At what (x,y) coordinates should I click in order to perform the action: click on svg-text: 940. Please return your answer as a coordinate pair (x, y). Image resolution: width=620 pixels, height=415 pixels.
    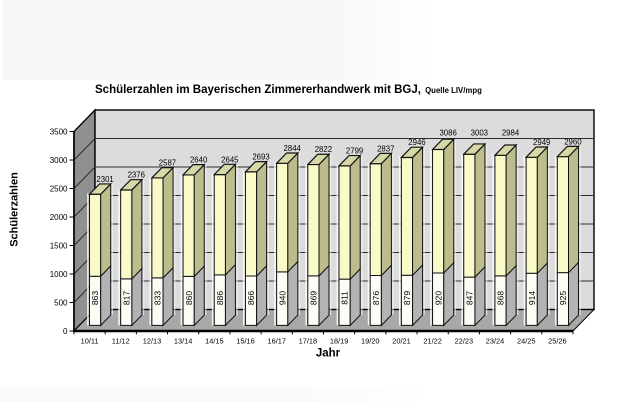
    Looking at the image, I should click on (282, 298).